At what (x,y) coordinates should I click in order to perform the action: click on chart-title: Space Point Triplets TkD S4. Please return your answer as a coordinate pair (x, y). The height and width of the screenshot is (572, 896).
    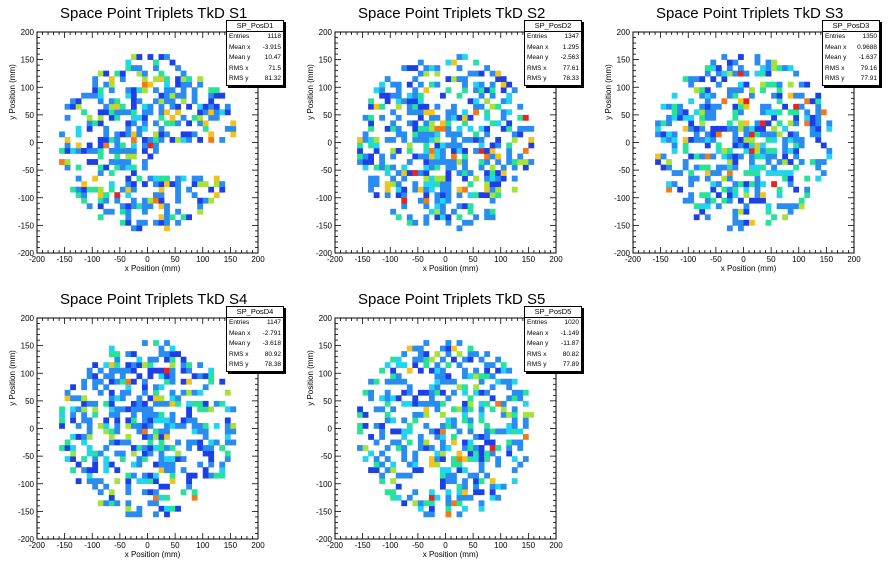
    Looking at the image, I should click on (154, 299).